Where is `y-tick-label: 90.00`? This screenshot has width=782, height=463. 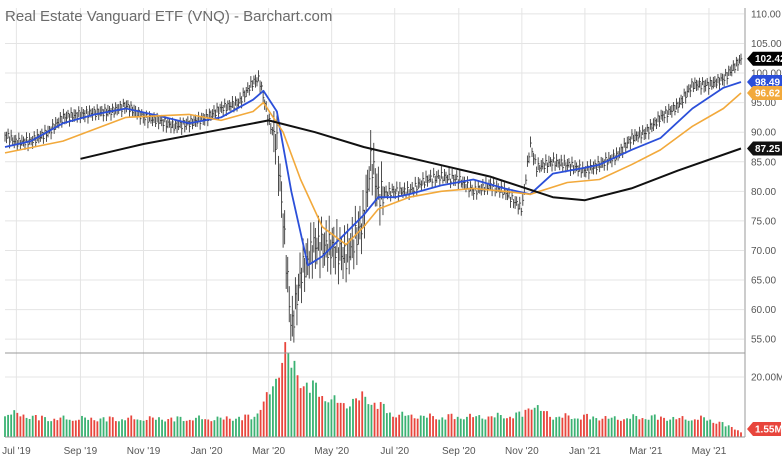
y-tick-label: 90.00 is located at coordinates (763, 133).